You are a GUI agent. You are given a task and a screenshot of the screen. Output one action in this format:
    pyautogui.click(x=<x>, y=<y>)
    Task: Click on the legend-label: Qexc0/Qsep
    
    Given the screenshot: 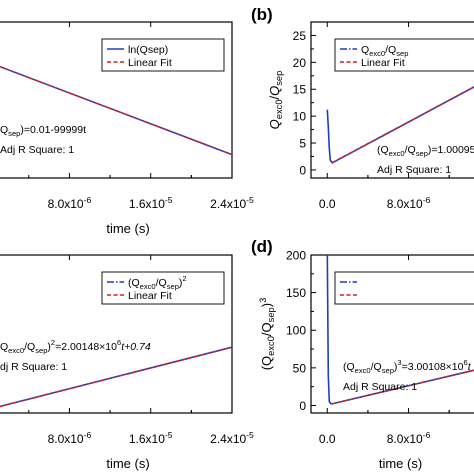 What is the action you would take?
    pyautogui.click(x=384, y=51)
    